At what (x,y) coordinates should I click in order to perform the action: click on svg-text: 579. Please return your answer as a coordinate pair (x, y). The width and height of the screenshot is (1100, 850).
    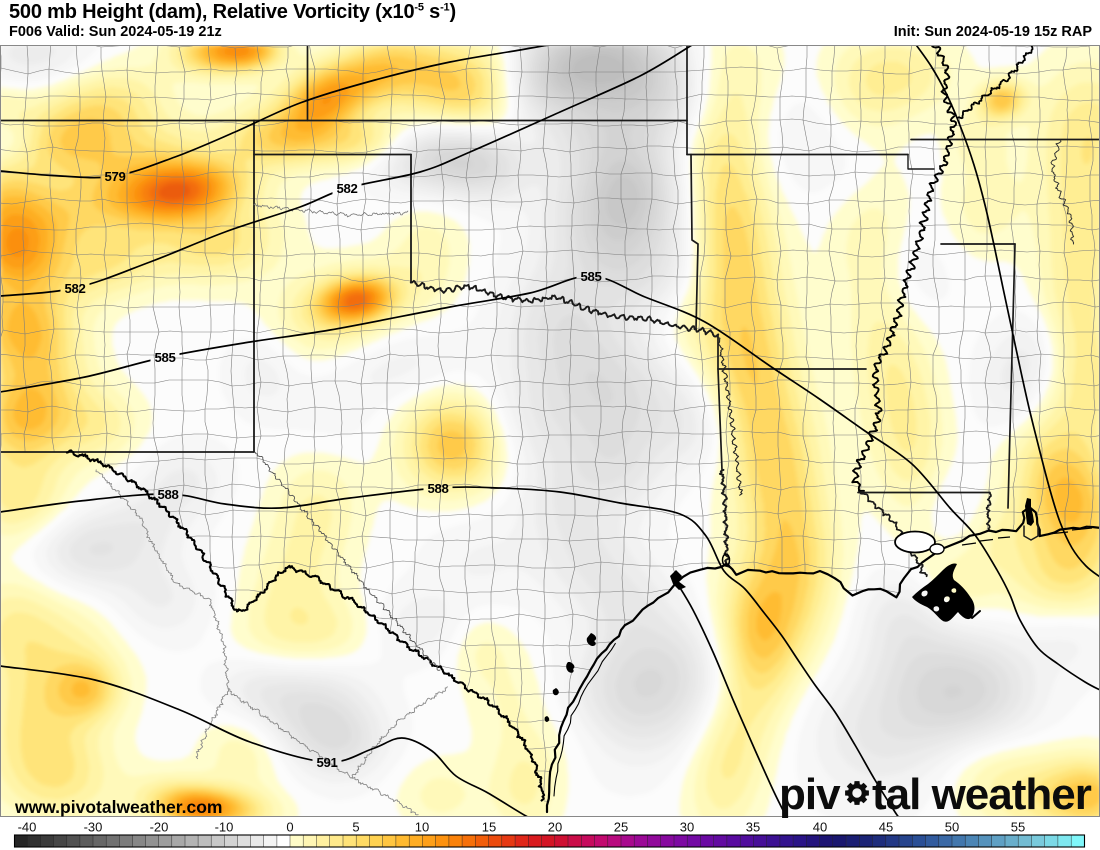
    Looking at the image, I should click on (114, 176).